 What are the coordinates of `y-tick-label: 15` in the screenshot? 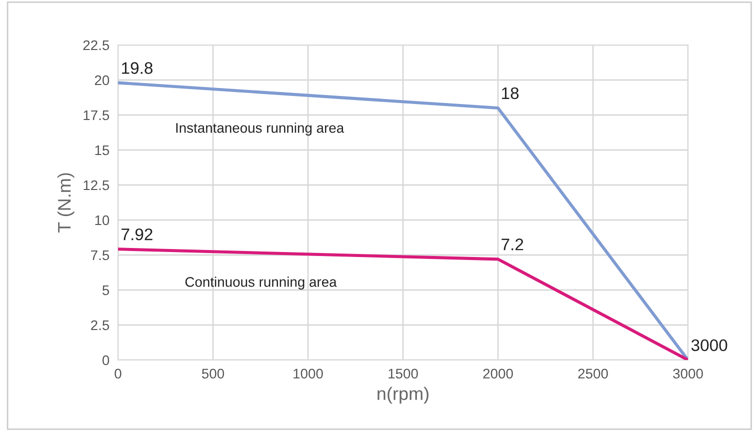 It's located at (102, 150).